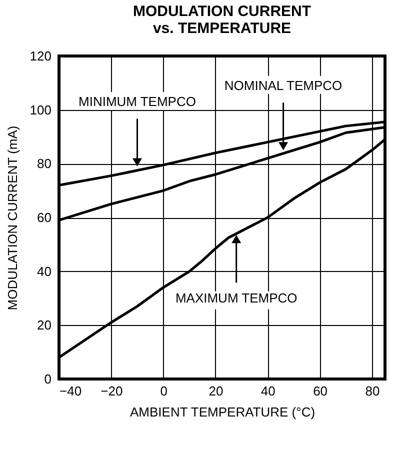 The image size is (417, 456). Describe the element at coordinates (41, 110) in the screenshot. I see `y-tick-label: 100` at that location.